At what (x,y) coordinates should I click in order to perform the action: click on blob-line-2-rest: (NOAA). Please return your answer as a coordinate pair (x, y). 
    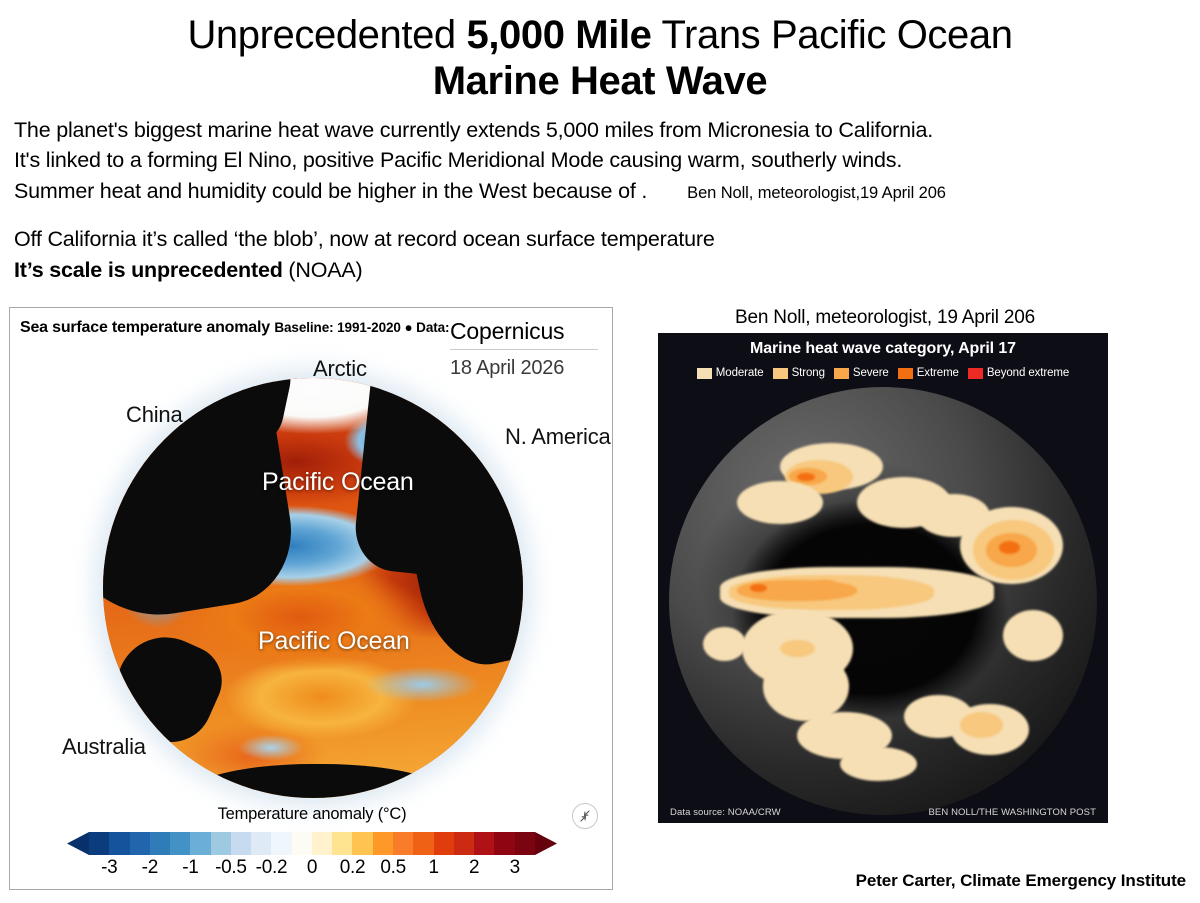
    Looking at the image, I should click on (322, 269).